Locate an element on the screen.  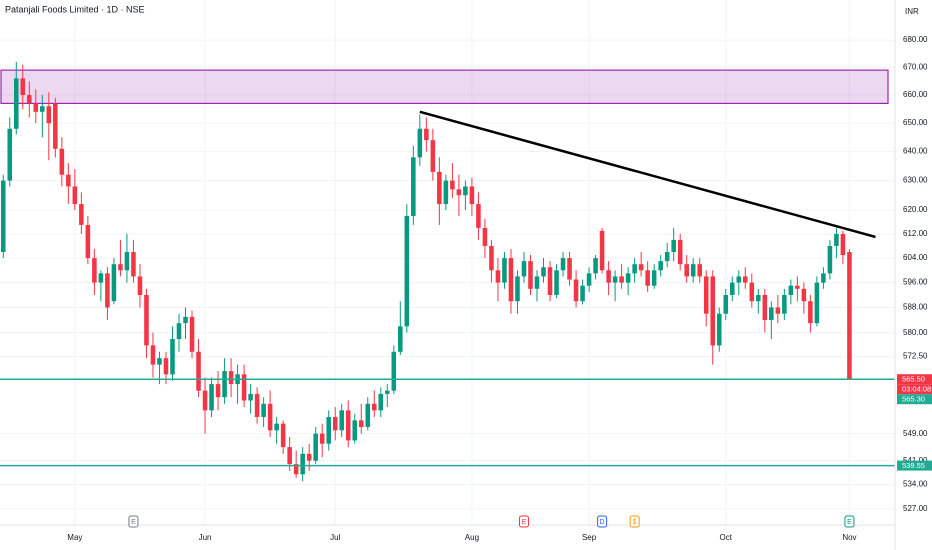
x-tick-label: Jul is located at coordinates (335, 537).